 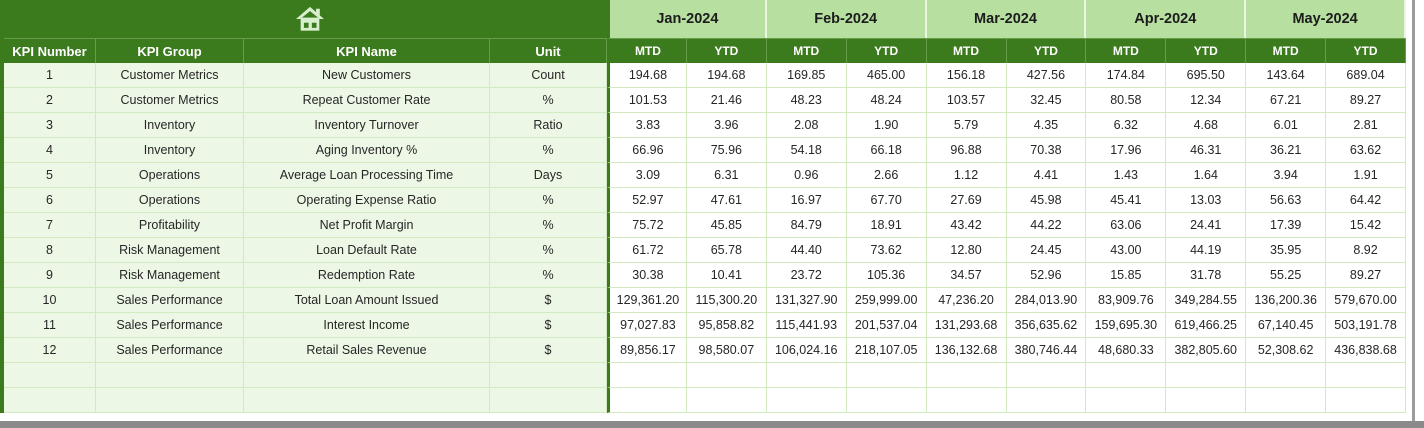 What do you see at coordinates (170, 300) in the screenshot?
I see `cell-kpi-group: Sales Performance` at bounding box center [170, 300].